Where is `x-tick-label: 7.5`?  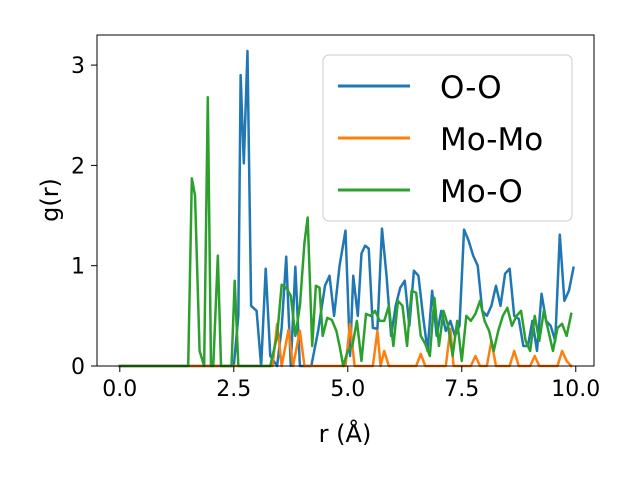
x-tick-label: 7.5 is located at coordinates (461, 389).